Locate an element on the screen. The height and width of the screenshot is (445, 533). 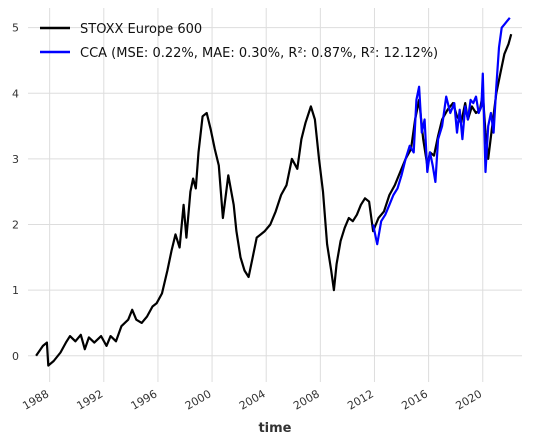
x-tick-label: 2012 is located at coordinates (360, 399).